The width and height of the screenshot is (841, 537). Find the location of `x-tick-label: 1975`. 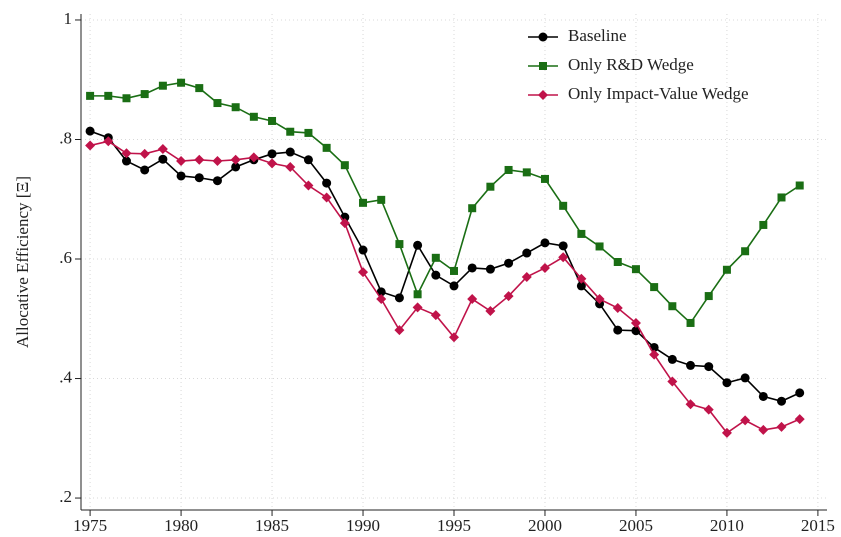

x-tick-label: 1975 is located at coordinates (90, 525).